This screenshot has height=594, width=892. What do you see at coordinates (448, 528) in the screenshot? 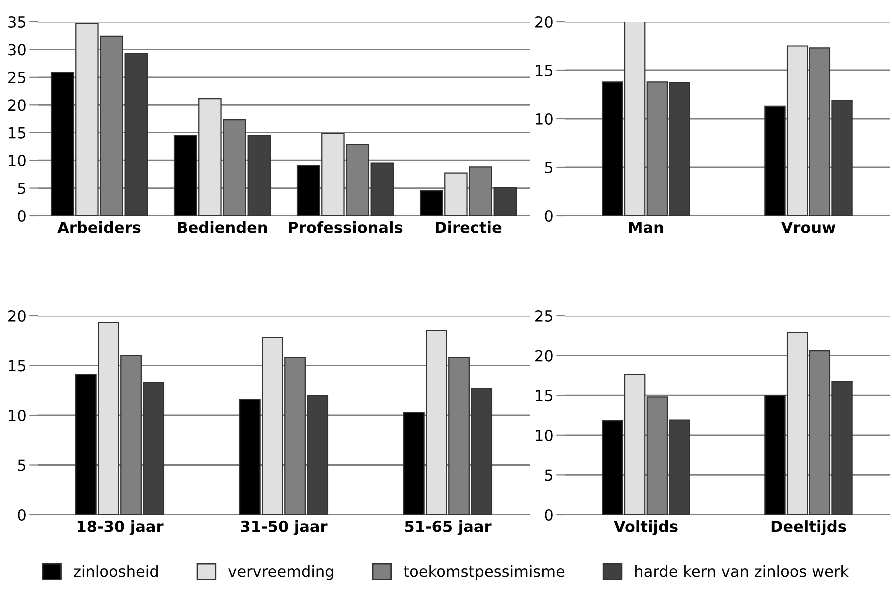
I see `x-tick-label: 51-65 jaar` at bounding box center [448, 528].